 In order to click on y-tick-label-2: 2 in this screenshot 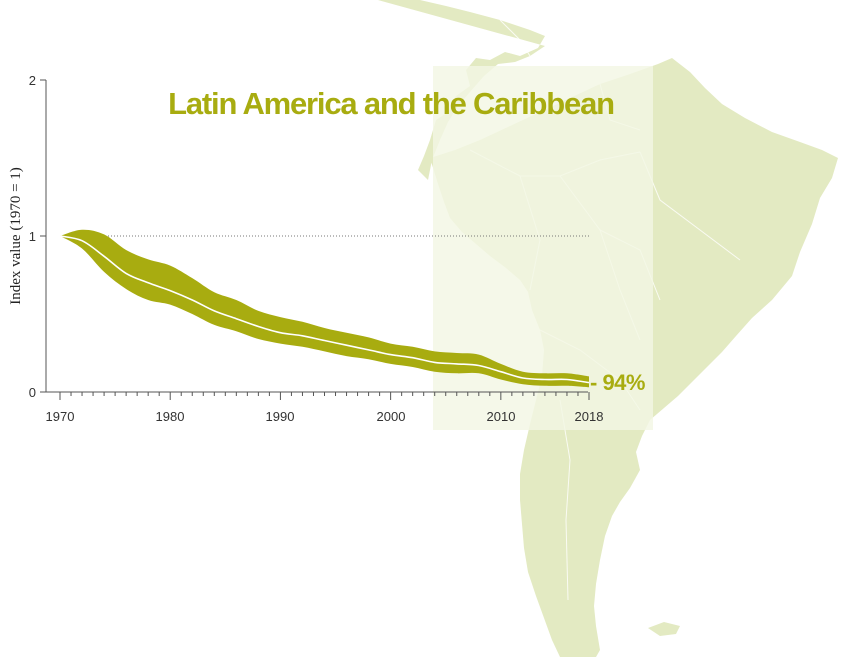, I will do `click(32, 80)`.